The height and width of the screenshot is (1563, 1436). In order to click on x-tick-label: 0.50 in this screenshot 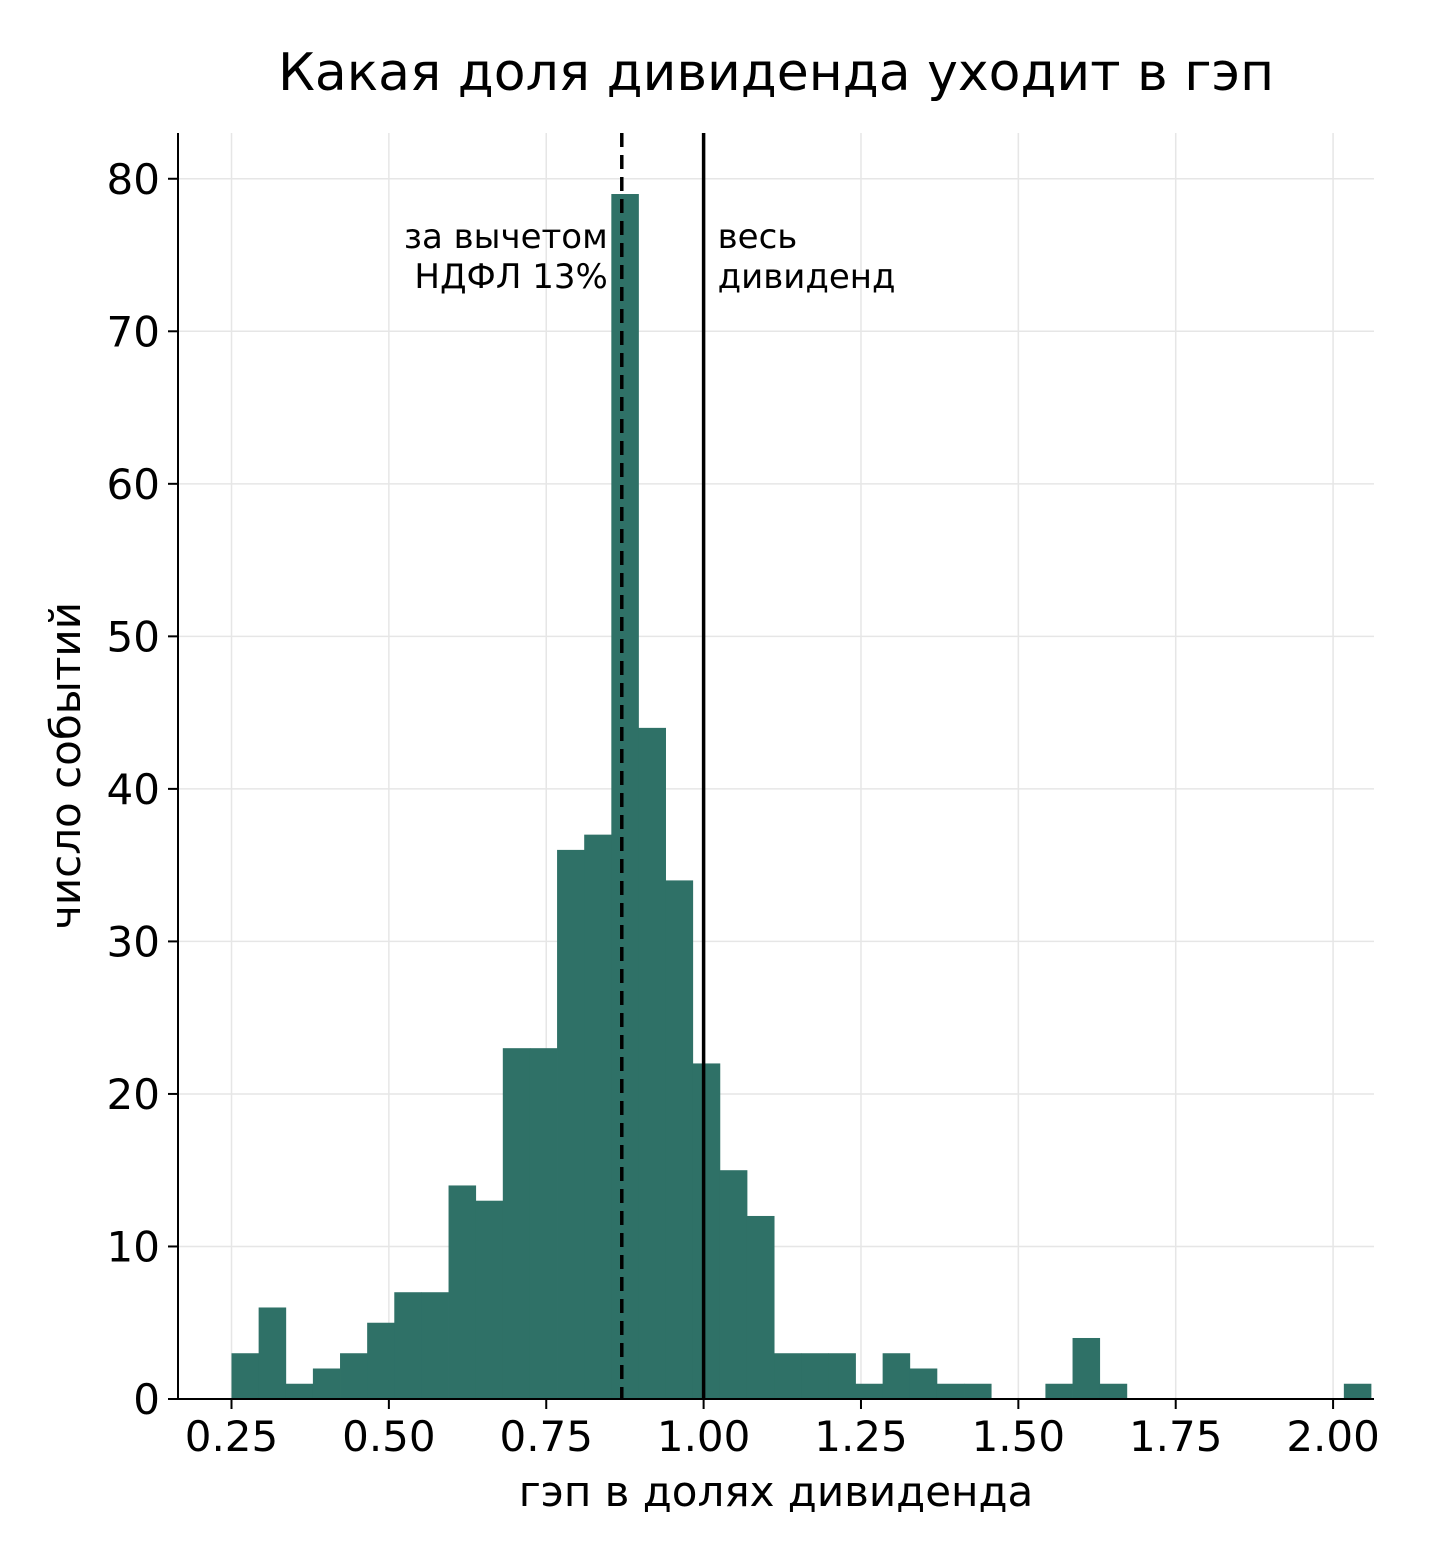, I will do `click(389, 1436)`.